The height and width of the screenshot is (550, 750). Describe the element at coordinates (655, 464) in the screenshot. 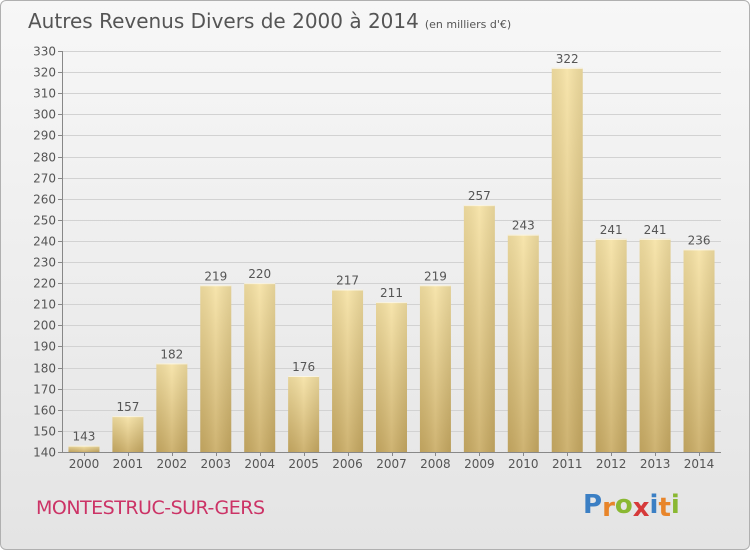

I see `x-tick-label: 2013` at that location.